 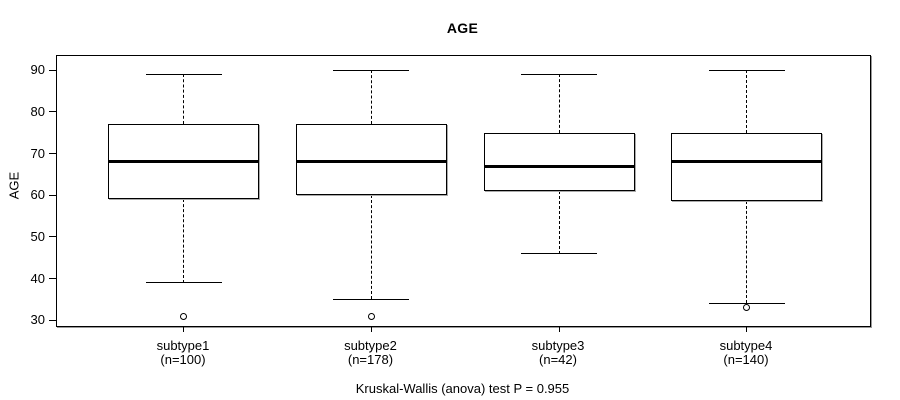 I want to click on y-tick-label-80: 80, so click(x=37, y=111).